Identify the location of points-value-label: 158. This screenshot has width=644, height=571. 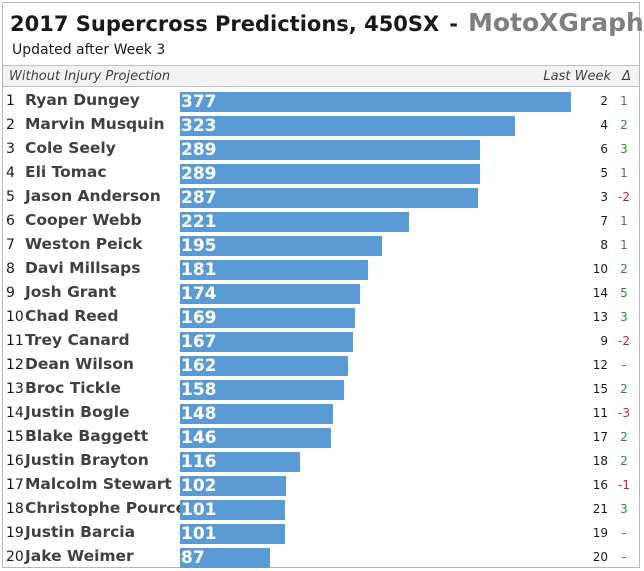
(199, 390).